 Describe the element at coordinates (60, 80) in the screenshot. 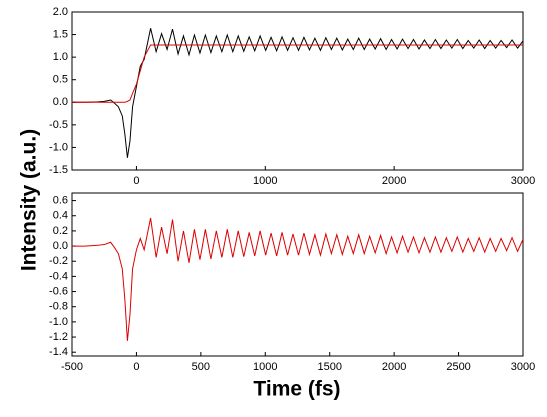

I see `y-tick-label: 0.5` at that location.